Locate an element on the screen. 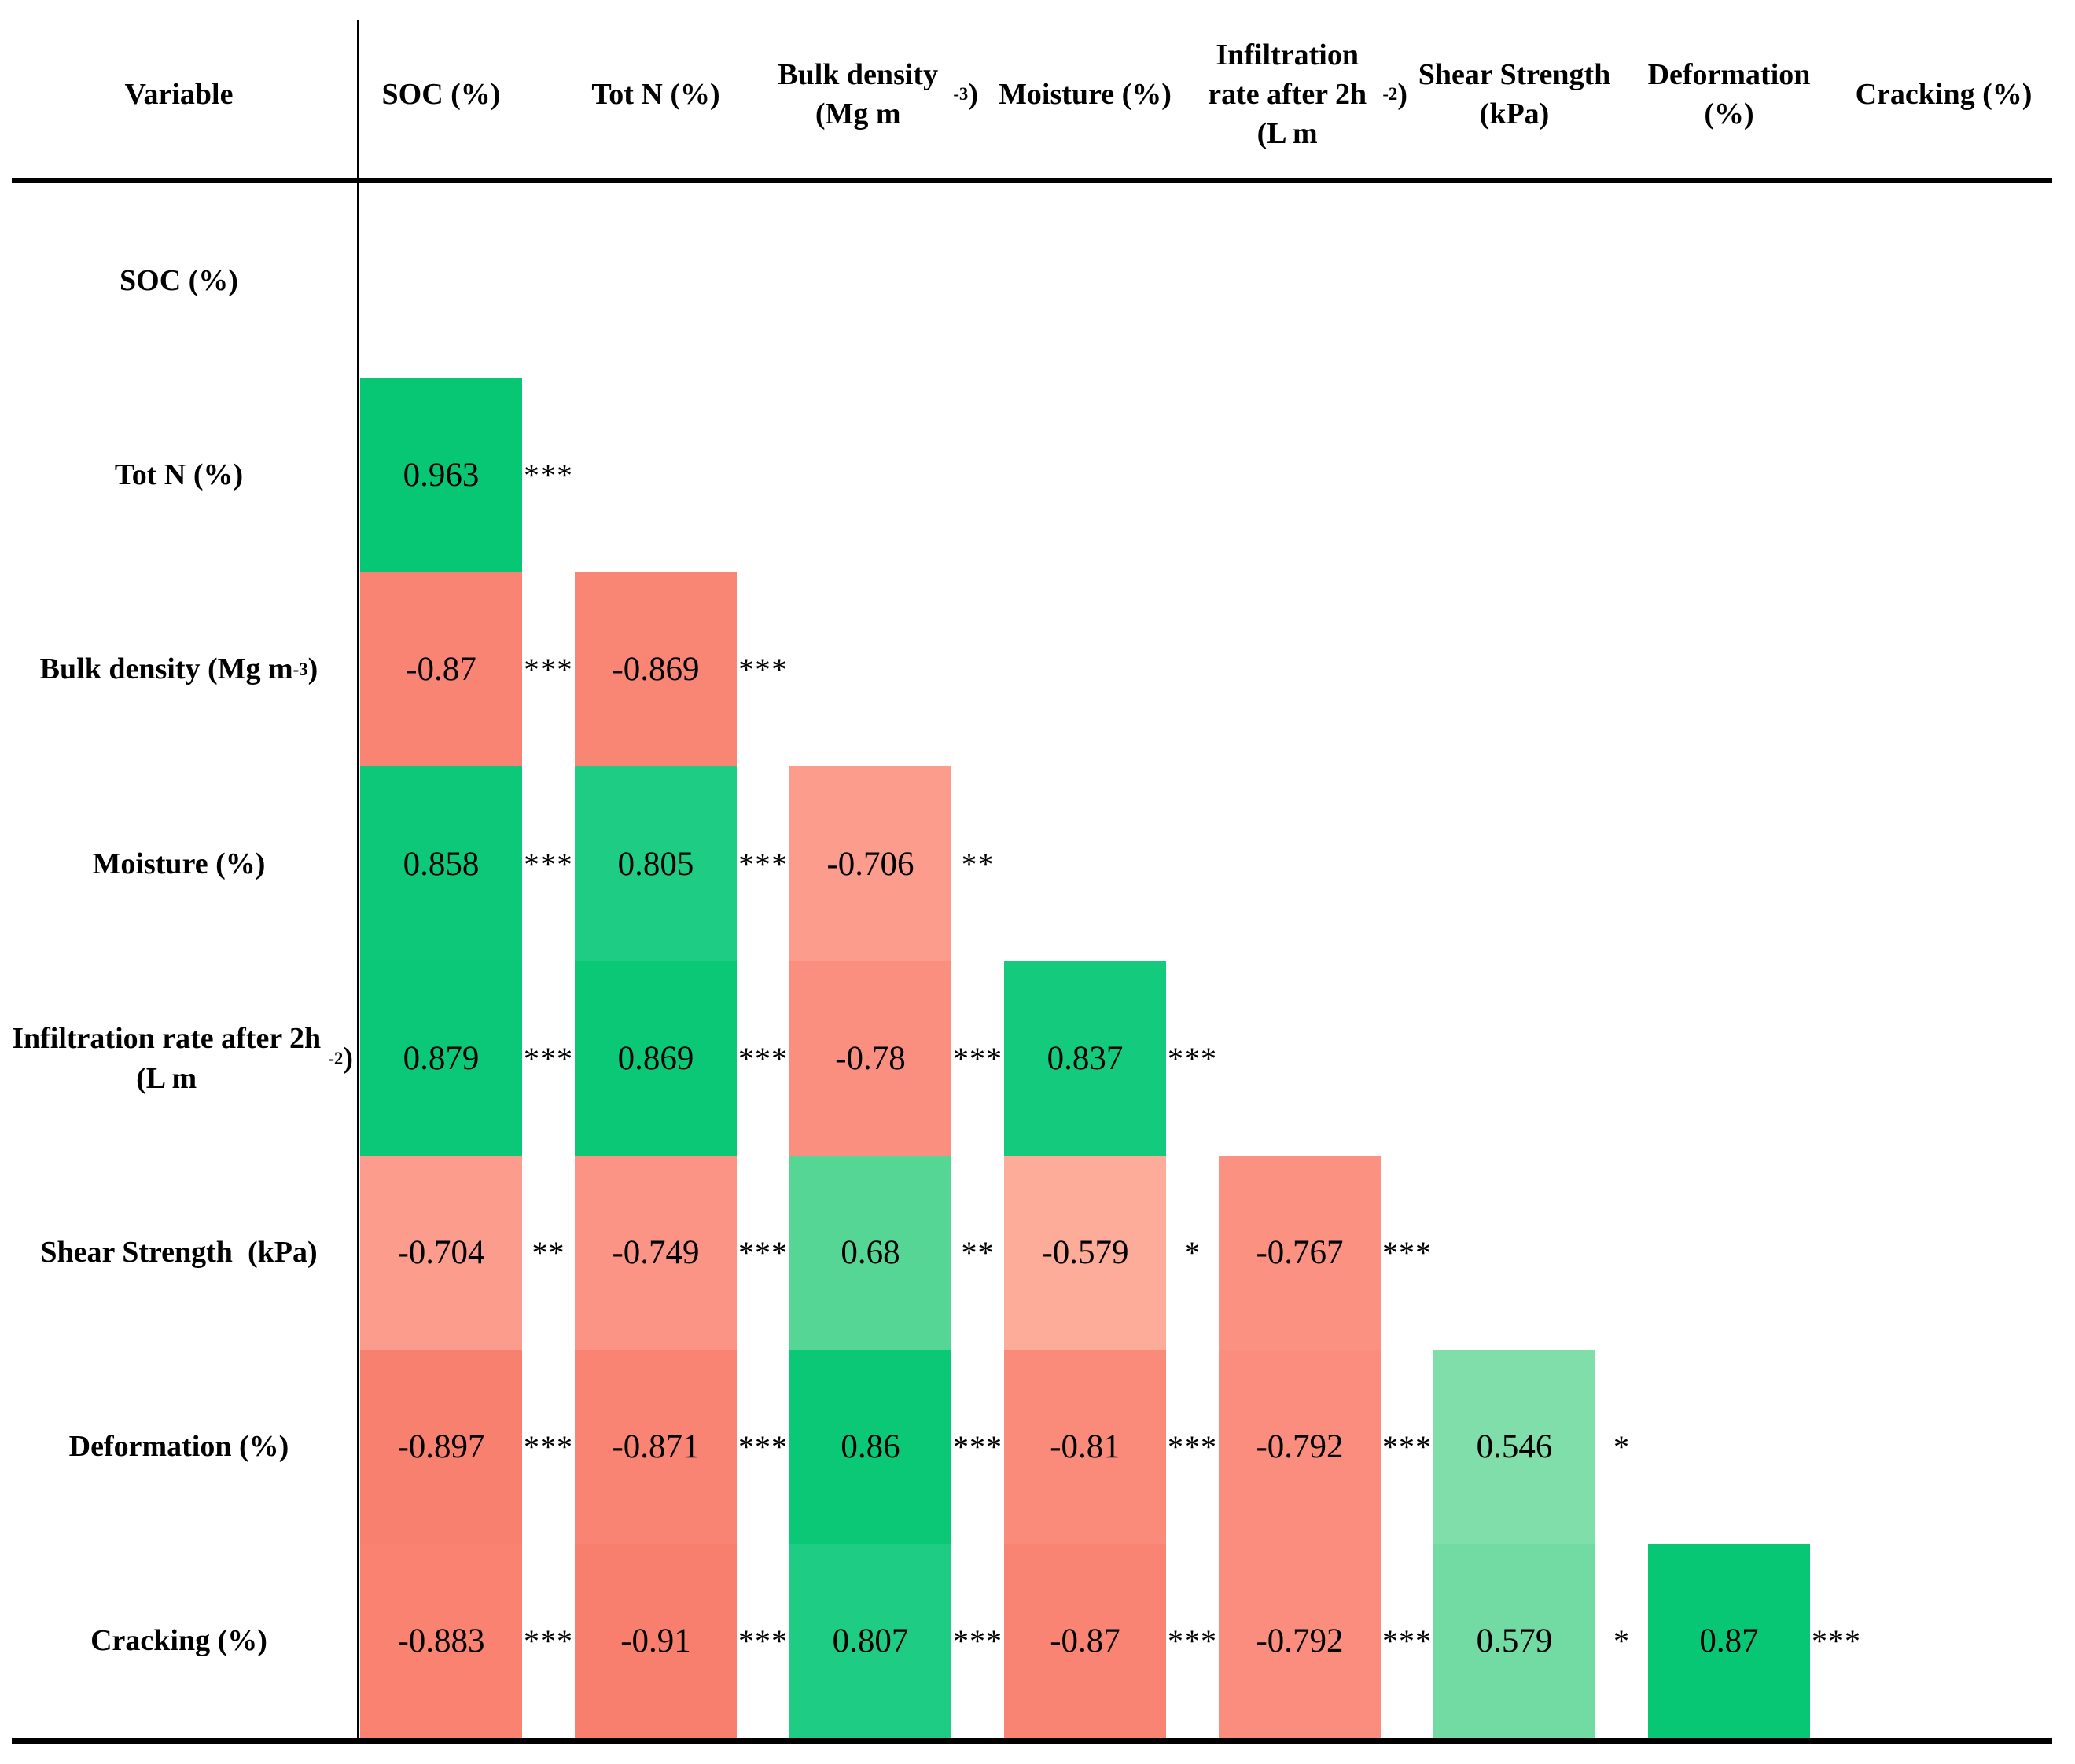  heatmap-cell: -0.706 is located at coordinates (870, 863).